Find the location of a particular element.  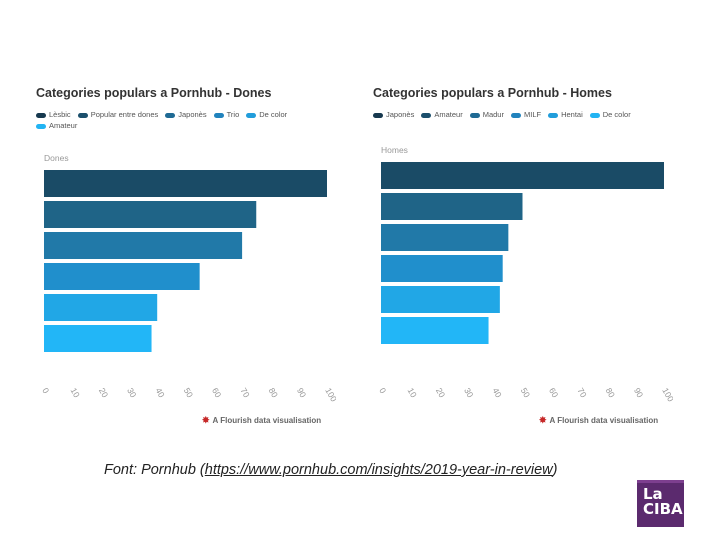

chart-title: Categories populars a Pornhub - Homes is located at coordinates (492, 93).